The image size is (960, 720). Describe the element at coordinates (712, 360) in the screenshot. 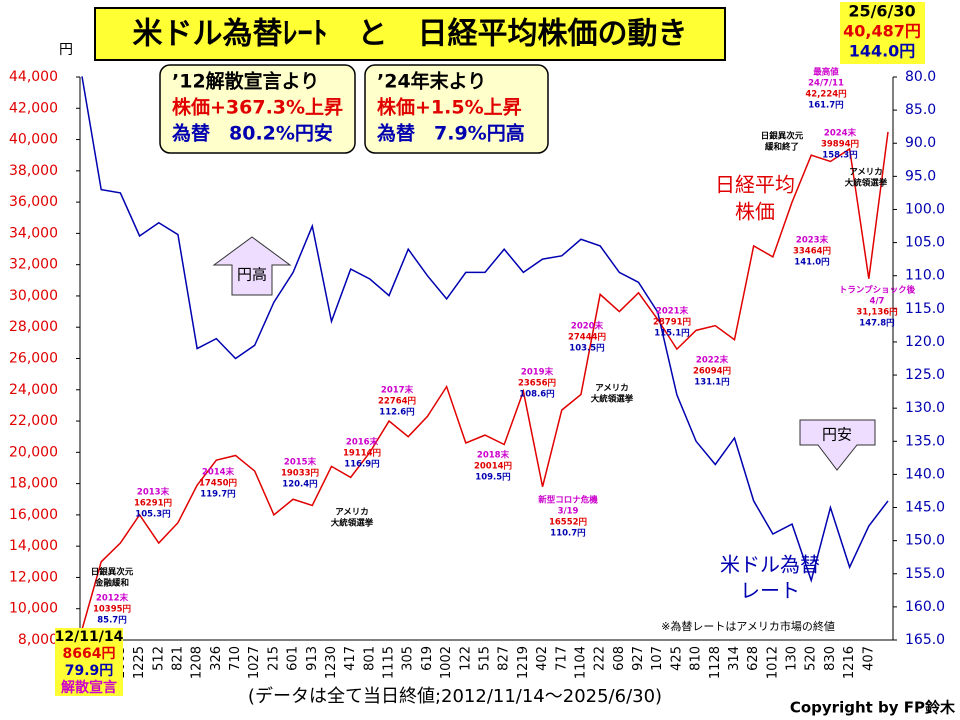

I see `annotation: 2022末` at that location.